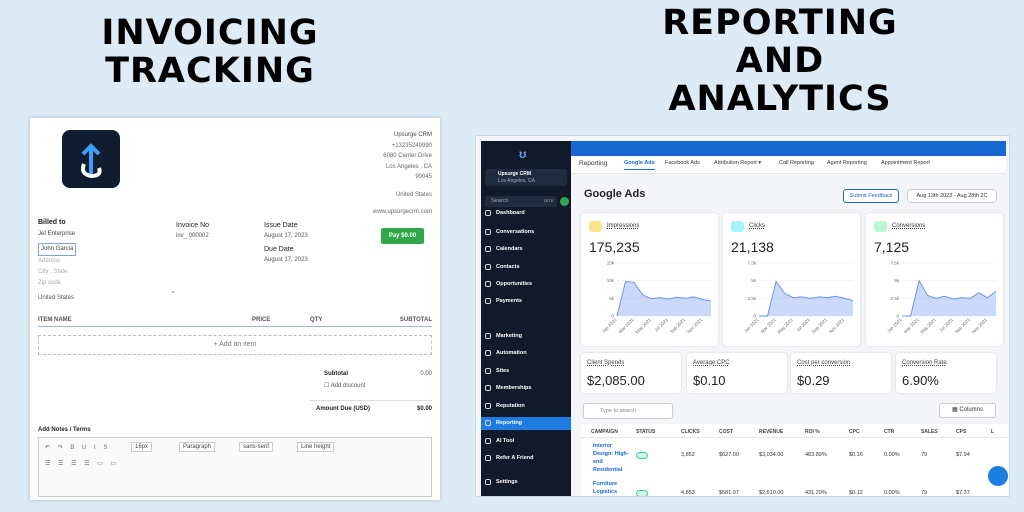 The height and width of the screenshot is (512, 1024). Describe the element at coordinates (526, 249) in the screenshot. I see `sidebar-item: Calendars` at that location.